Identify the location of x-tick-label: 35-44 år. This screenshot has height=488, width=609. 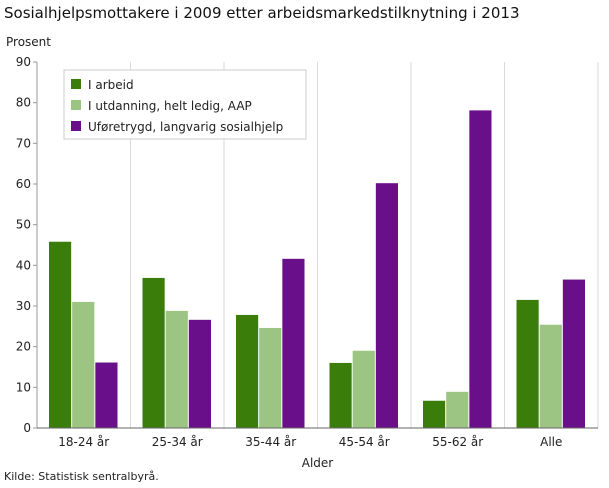
(270, 442).